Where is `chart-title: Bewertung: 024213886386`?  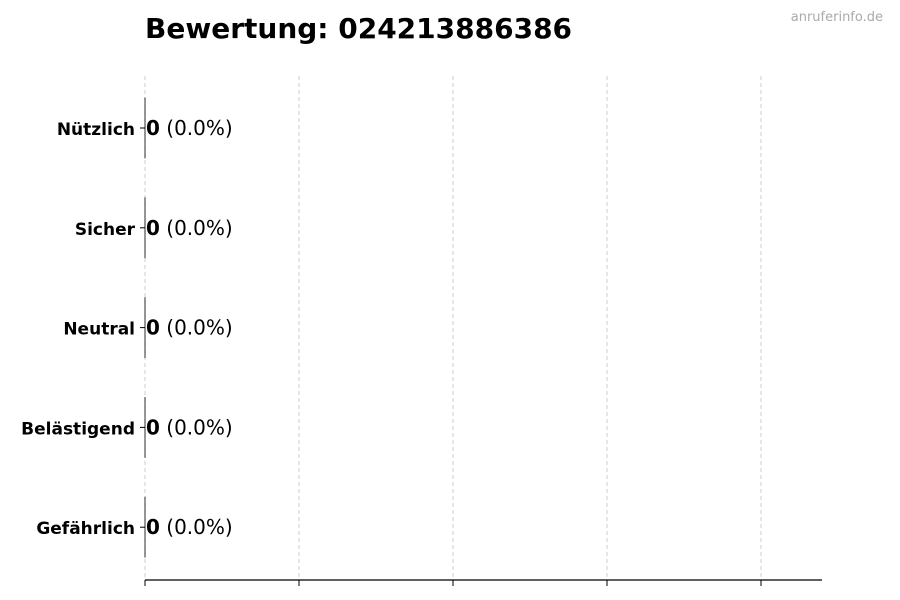 chart-title: Bewertung: 024213886386 is located at coordinates (359, 28).